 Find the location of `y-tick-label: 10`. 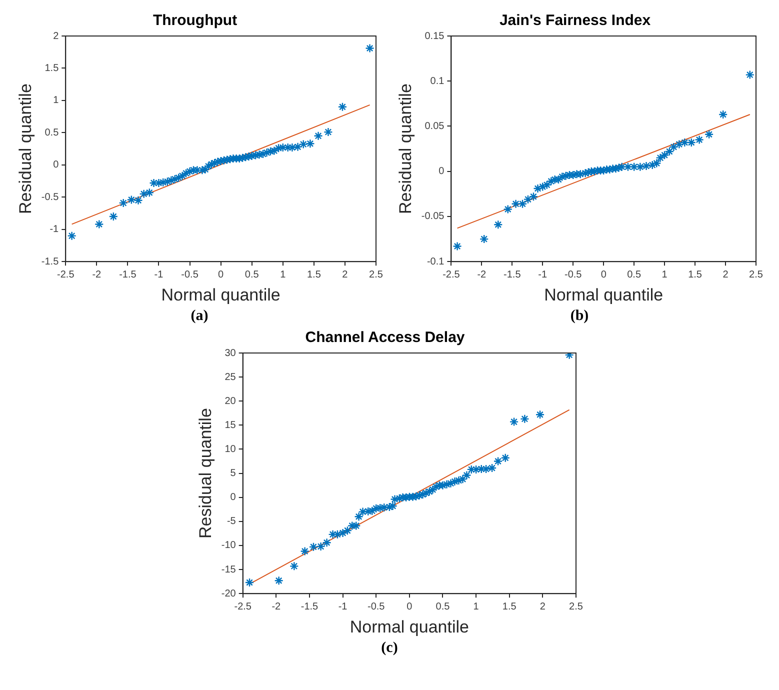

y-tick-label: 10 is located at coordinates (230, 449).